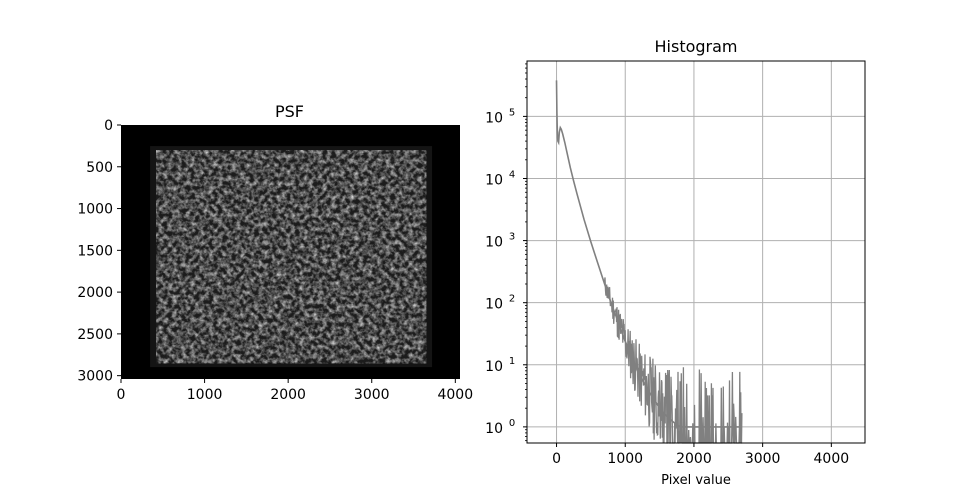  I want to click on histogram-x-tick-label: 1000, so click(625, 459).